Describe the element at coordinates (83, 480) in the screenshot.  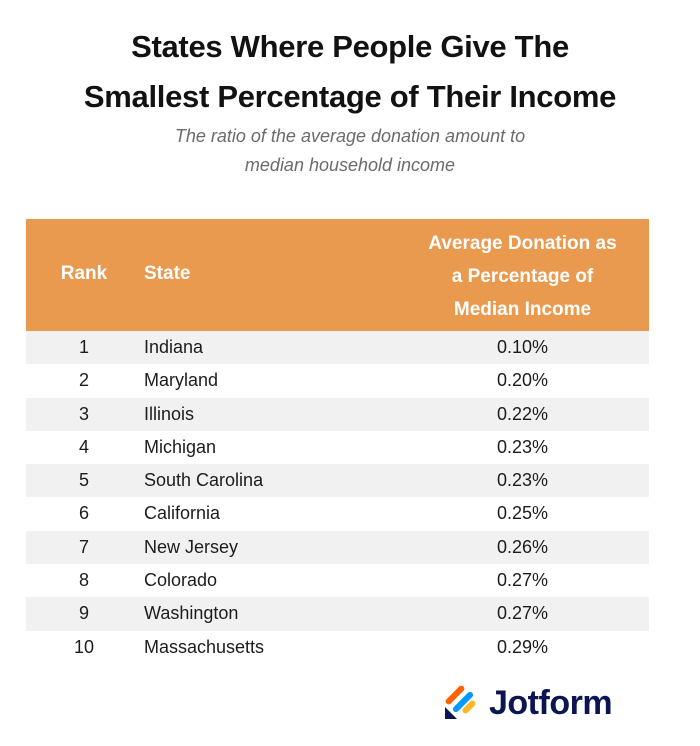
I see `rank-cell: 5` at that location.